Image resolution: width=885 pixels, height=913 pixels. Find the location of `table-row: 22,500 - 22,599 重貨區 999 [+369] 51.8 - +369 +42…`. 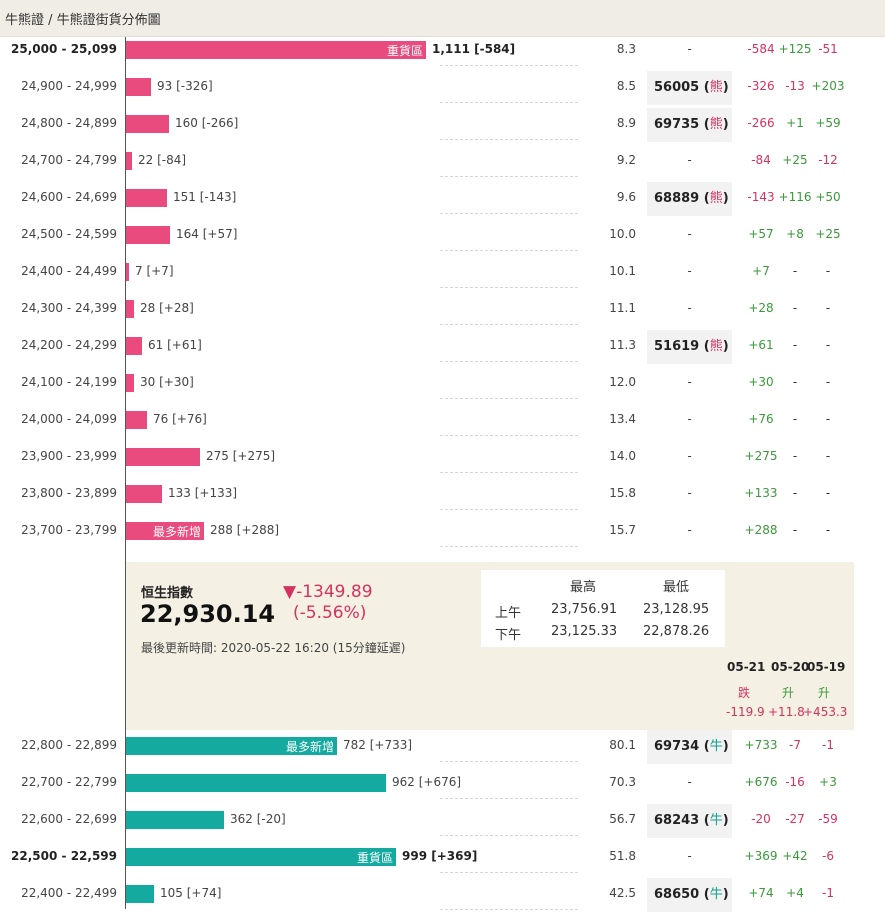

table-row: 22,500 - 22,599 重貨區 999 [+369] 51.8 - +369 +42… is located at coordinates (442, 857).